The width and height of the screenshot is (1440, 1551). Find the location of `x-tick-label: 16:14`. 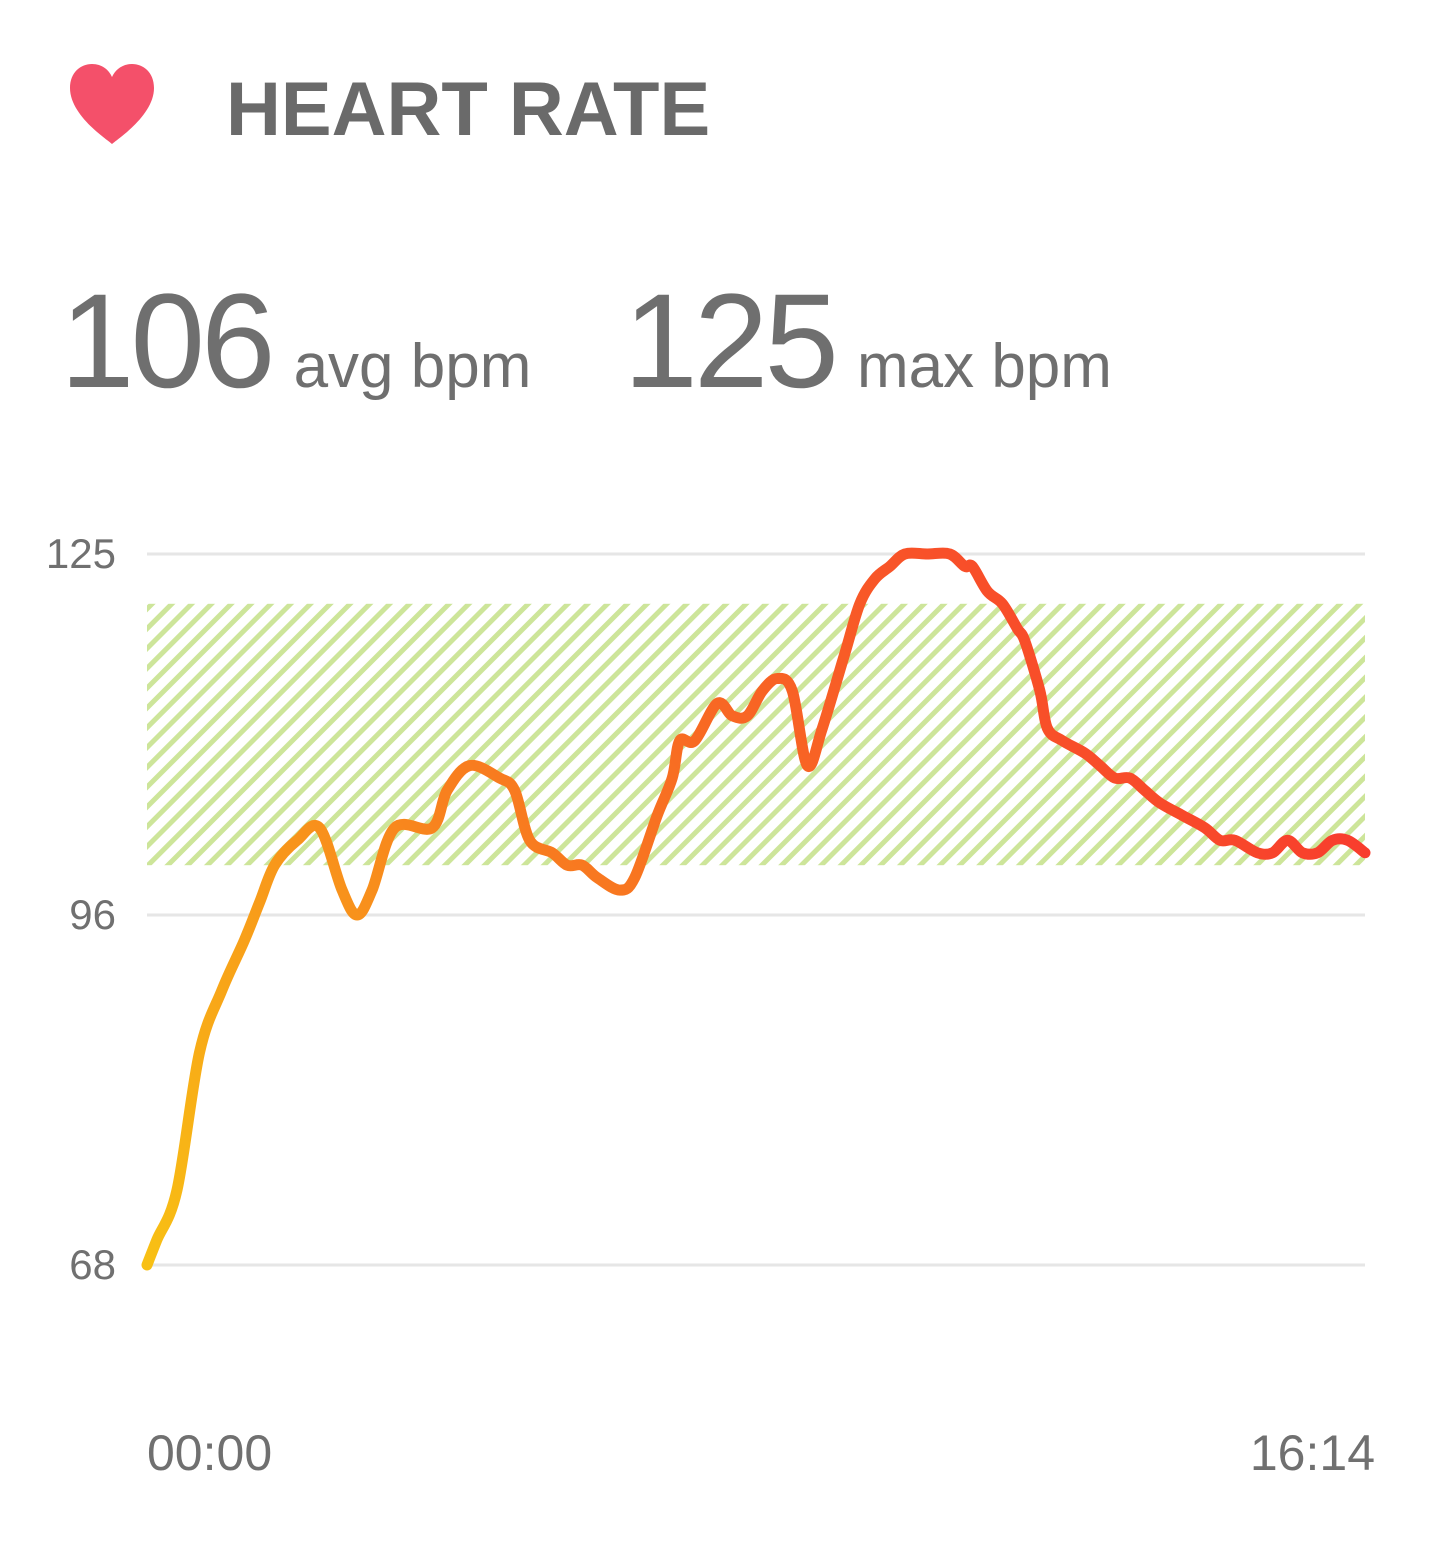

x-tick-label: 16:14 is located at coordinates (1312, 1453).